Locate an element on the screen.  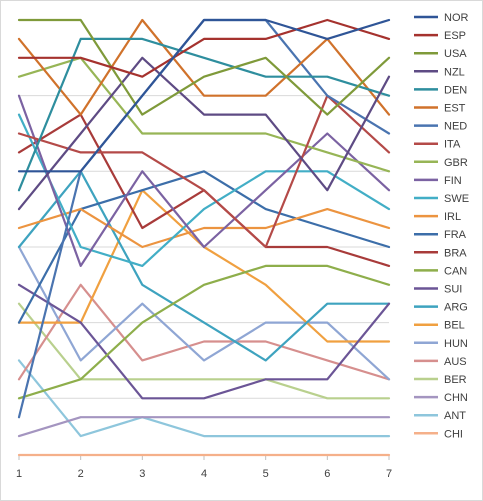
legend-label-chi: CHI is located at coordinates (453, 434).